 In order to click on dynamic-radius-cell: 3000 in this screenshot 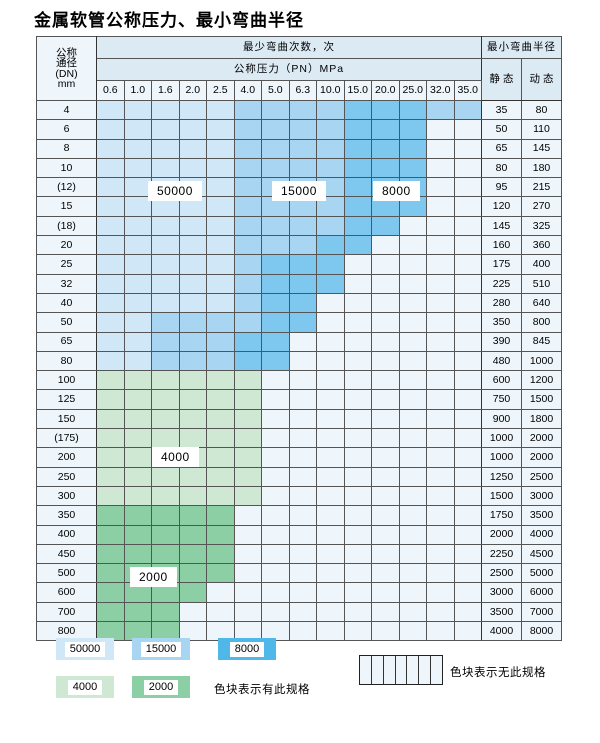, I will do `click(541, 496)`.